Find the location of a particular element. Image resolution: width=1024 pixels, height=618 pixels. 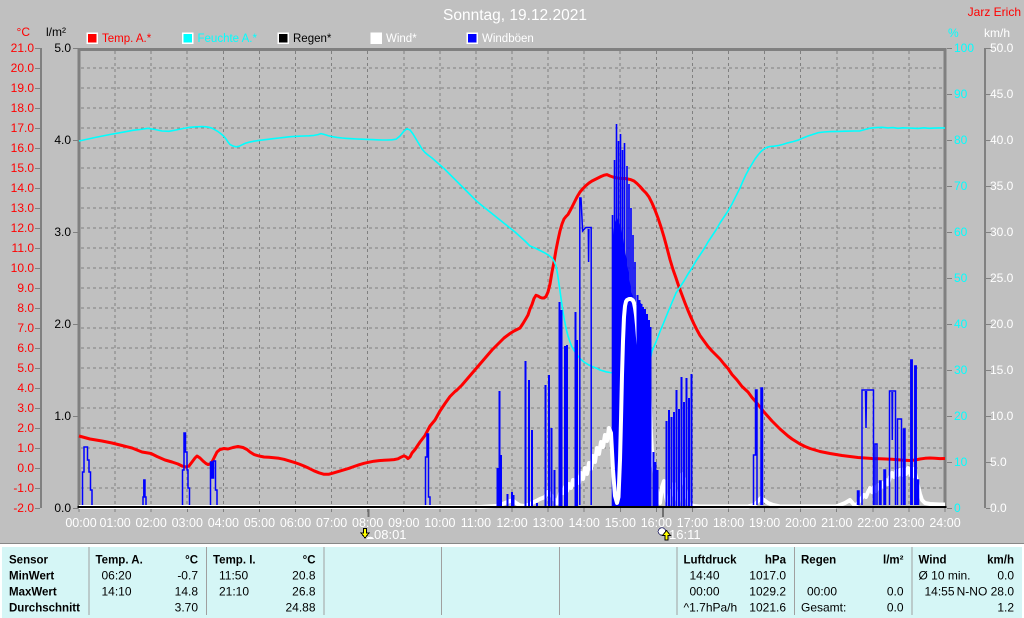

svg-text: 3.70 is located at coordinates (187, 608).